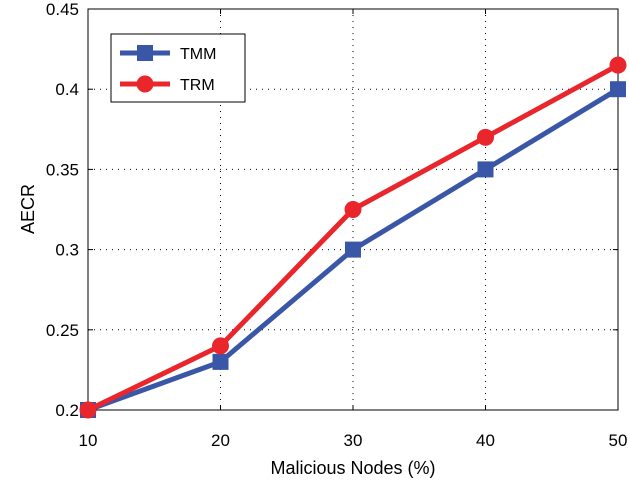 This screenshot has width=629, height=486. I want to click on y-tick-labels: 0.2 0.25 0.3 0.35 0.4 0.45, so click(62, 210).